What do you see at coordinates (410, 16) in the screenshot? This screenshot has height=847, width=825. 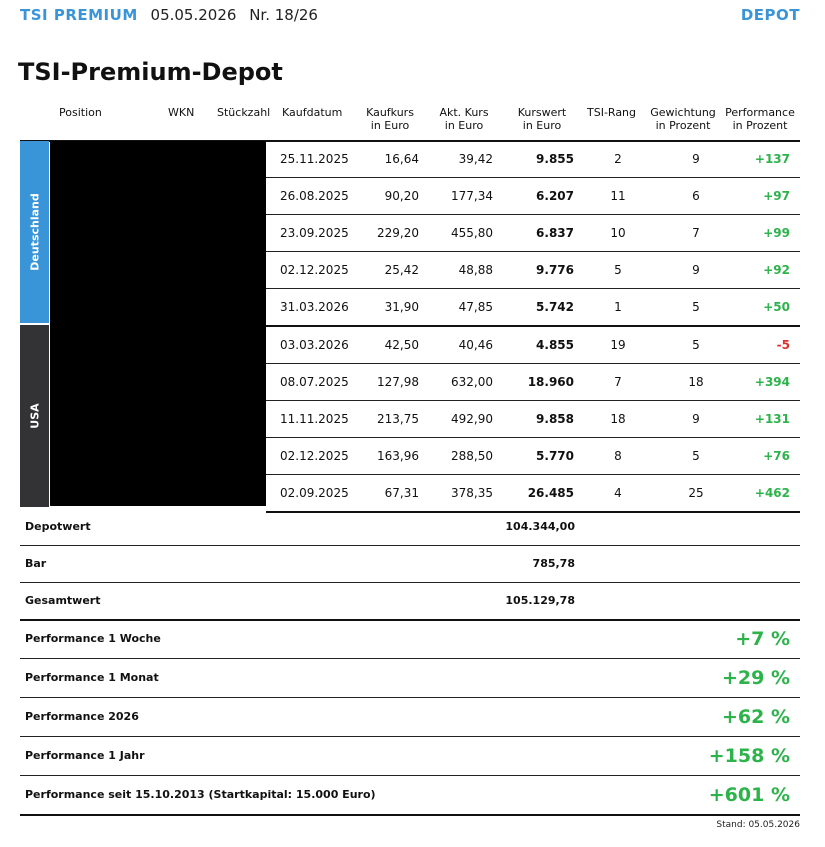 I see `top-bar: TSI PREMIUM 05.05.2026 Nr. 18/26 DEPOT` at bounding box center [410, 16].